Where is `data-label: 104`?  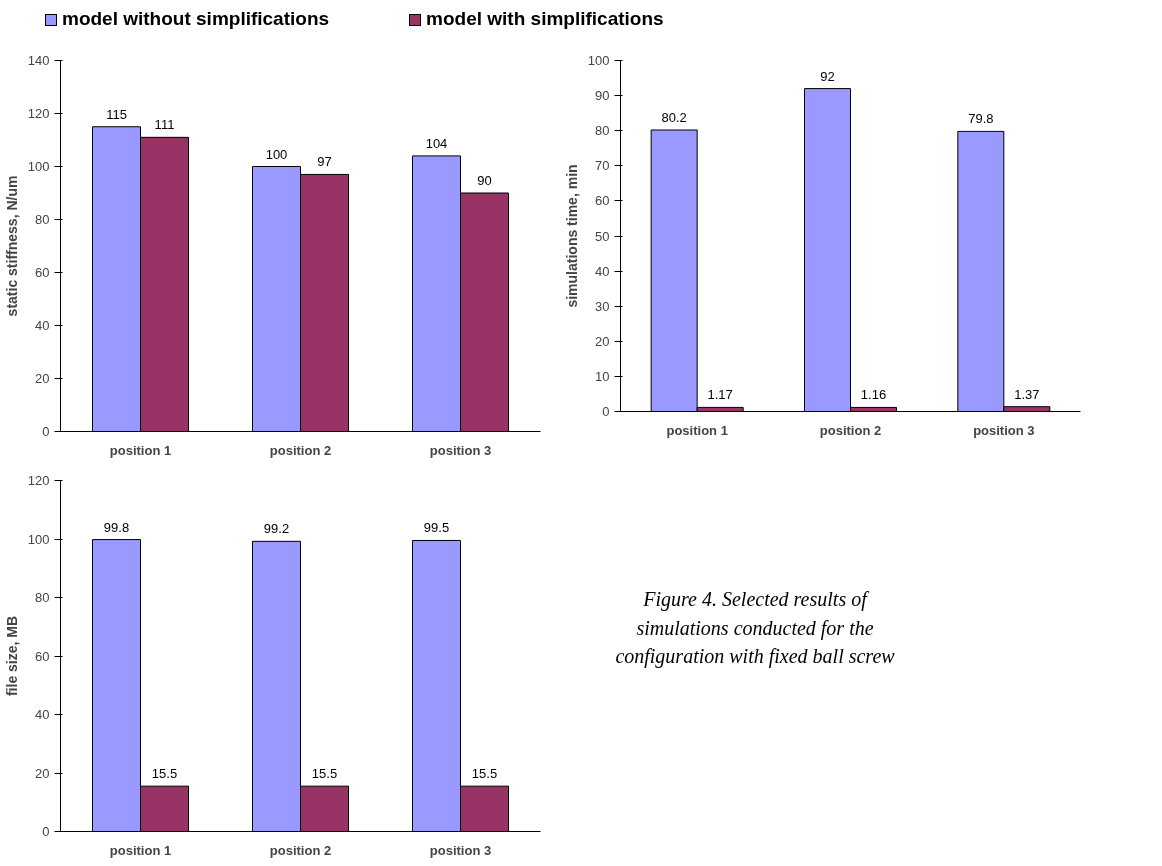
data-label: 104 is located at coordinates (436, 143).